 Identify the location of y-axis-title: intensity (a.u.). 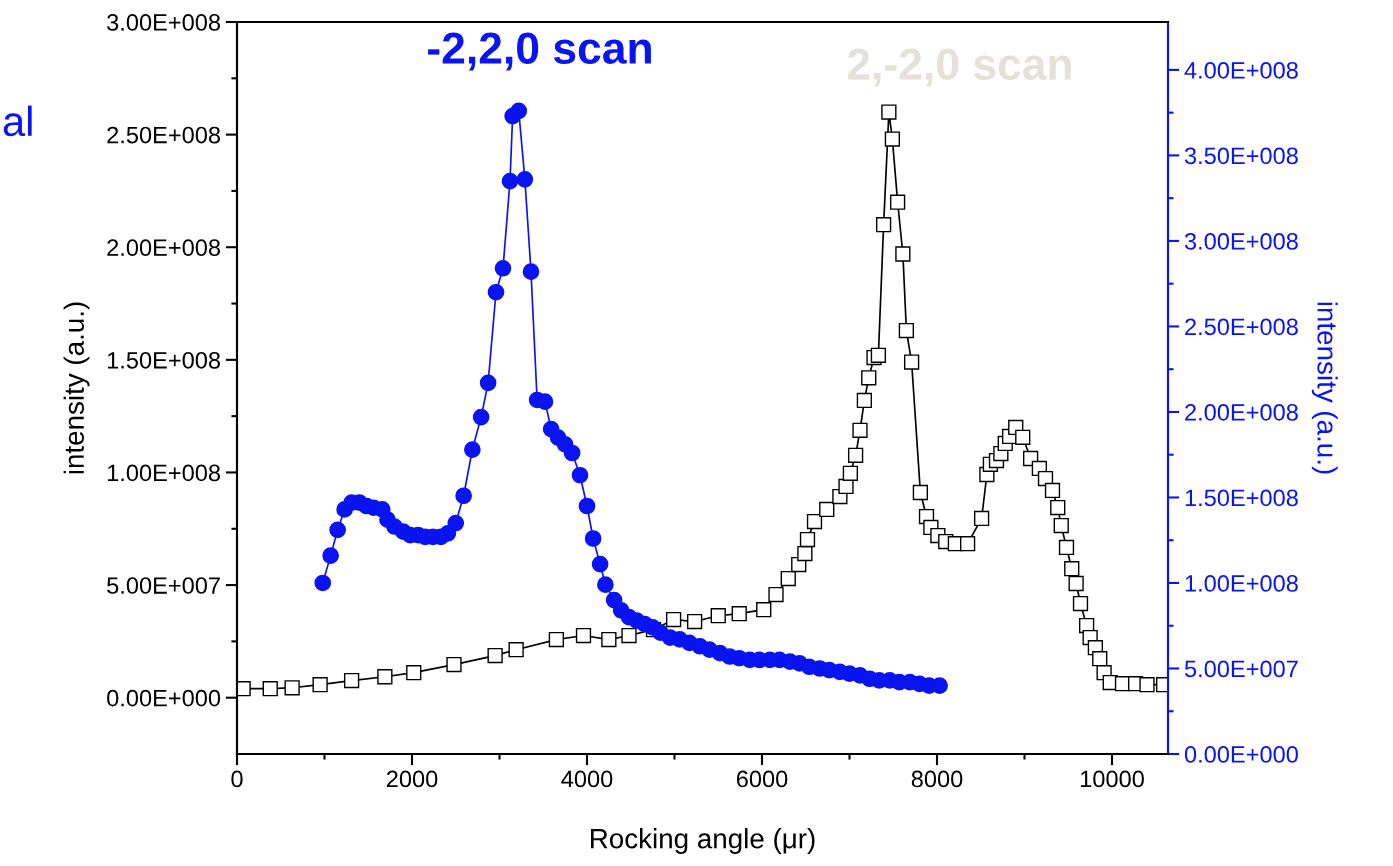
(76, 388).